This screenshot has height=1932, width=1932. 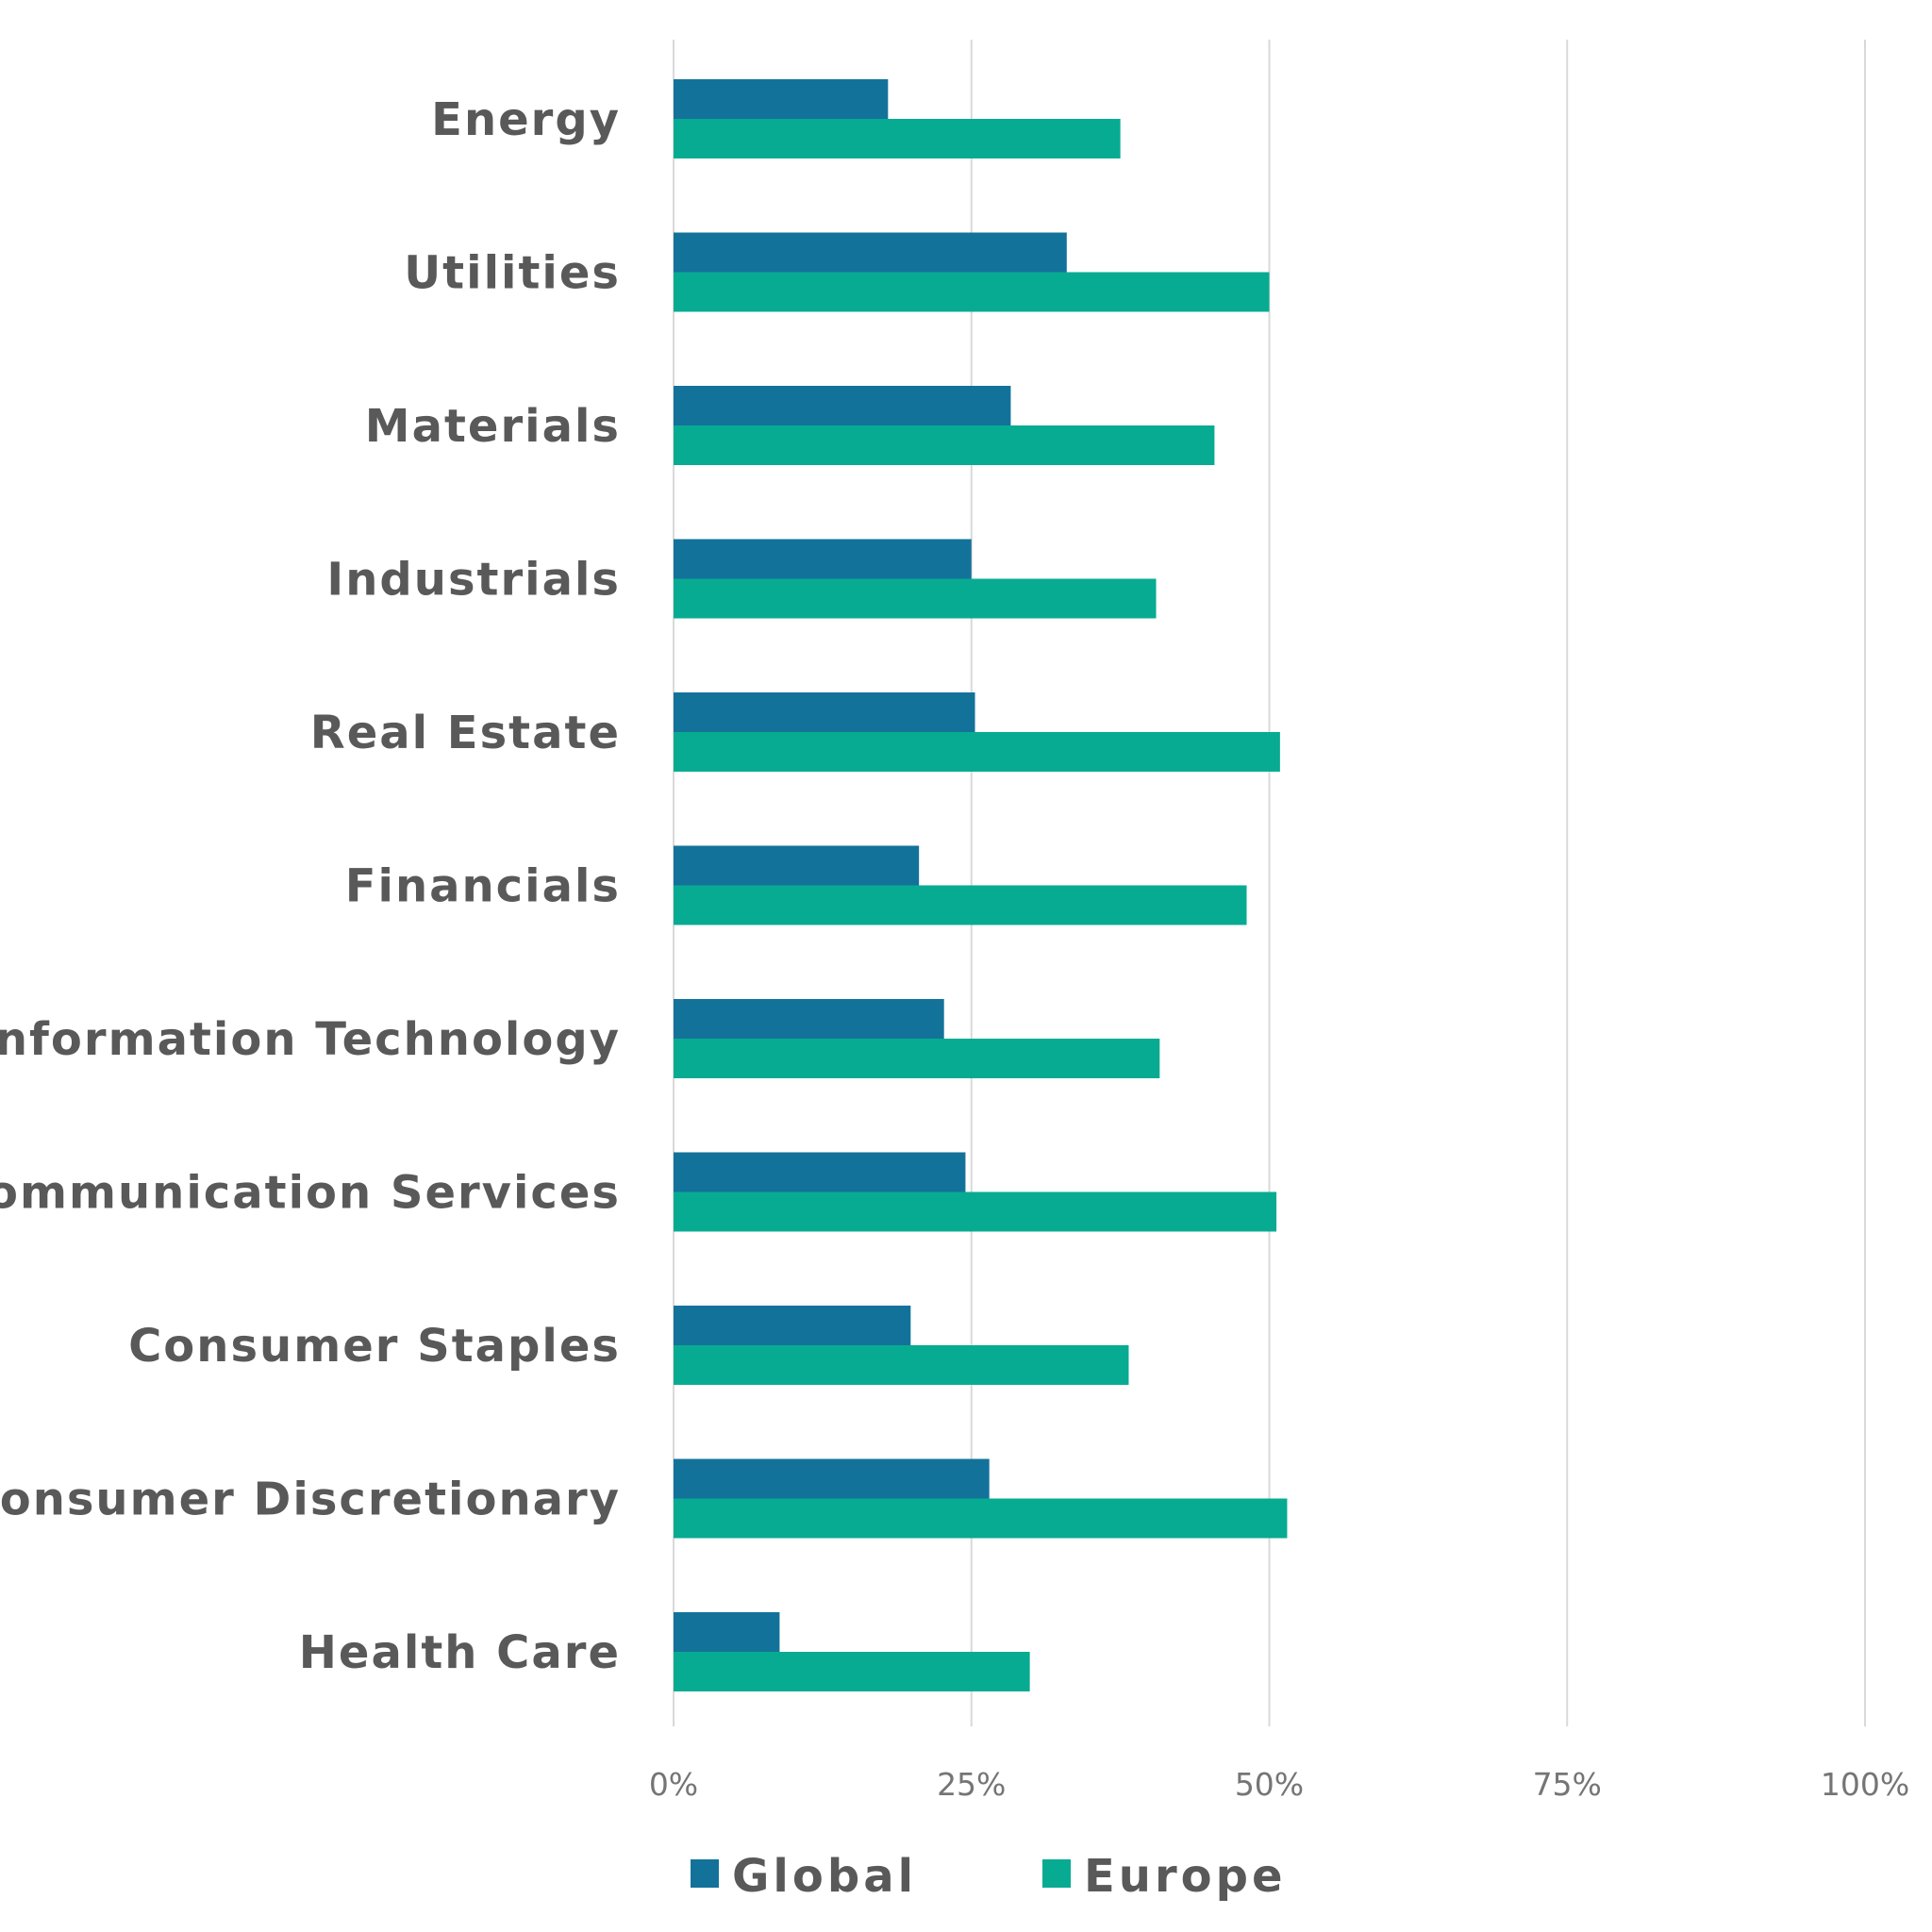 I want to click on x-tick-label: 75%, so click(x=1567, y=1785).